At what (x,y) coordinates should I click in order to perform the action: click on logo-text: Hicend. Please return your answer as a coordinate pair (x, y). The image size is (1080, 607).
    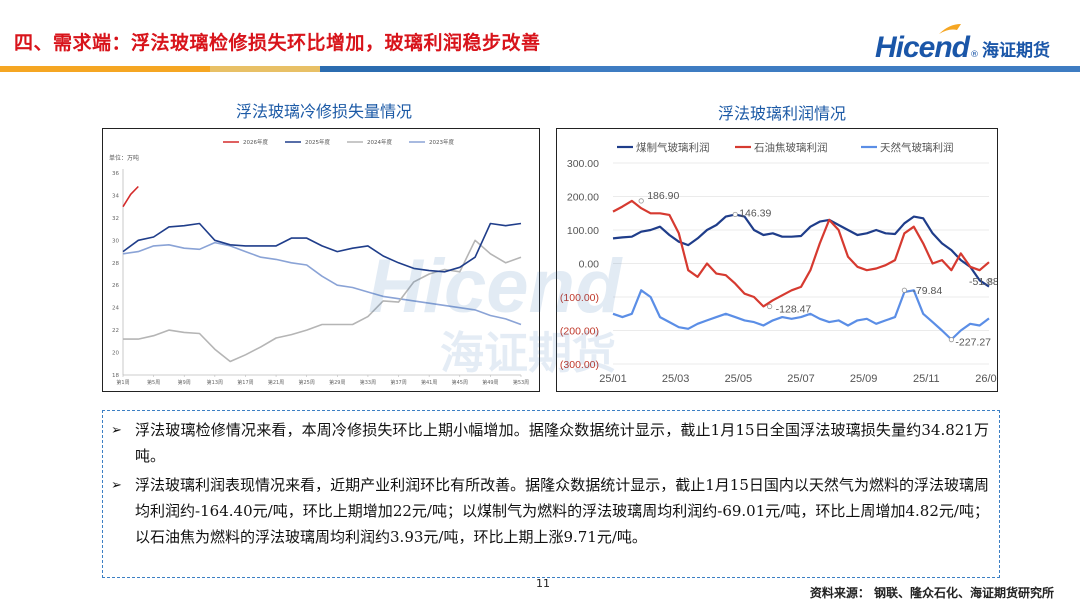
    Looking at the image, I should click on (922, 47).